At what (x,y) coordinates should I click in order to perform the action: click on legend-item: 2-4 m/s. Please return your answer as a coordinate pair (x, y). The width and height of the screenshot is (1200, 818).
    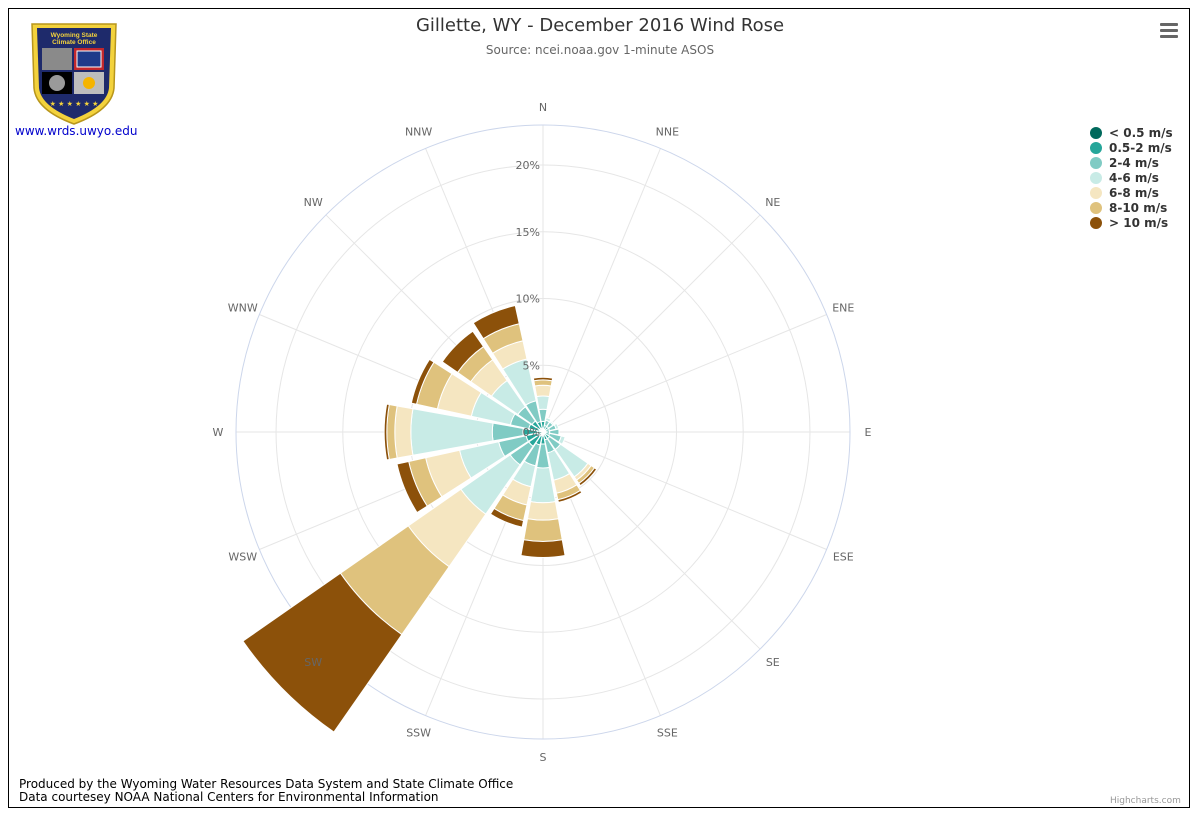
    Looking at the image, I should click on (1131, 162).